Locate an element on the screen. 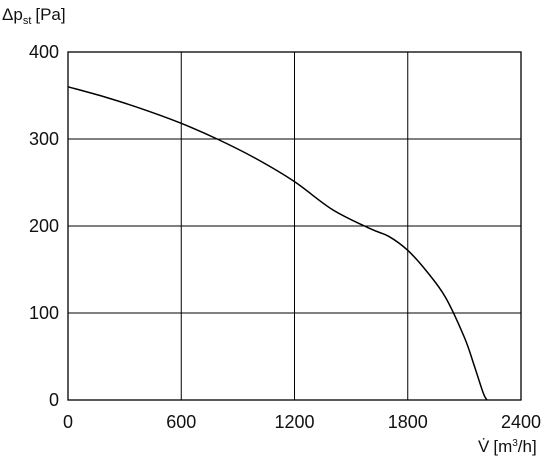 The width and height of the screenshot is (557, 461). y-axis-ticks: 0 100 200 300 400 is located at coordinates (44, 226).